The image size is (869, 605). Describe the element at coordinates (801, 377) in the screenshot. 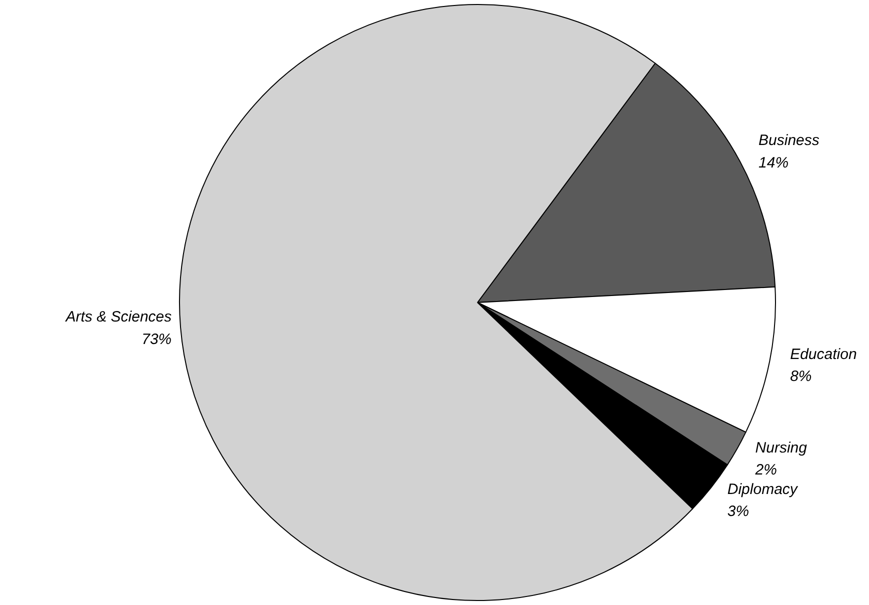

I see `data-label: 8%` at that location.